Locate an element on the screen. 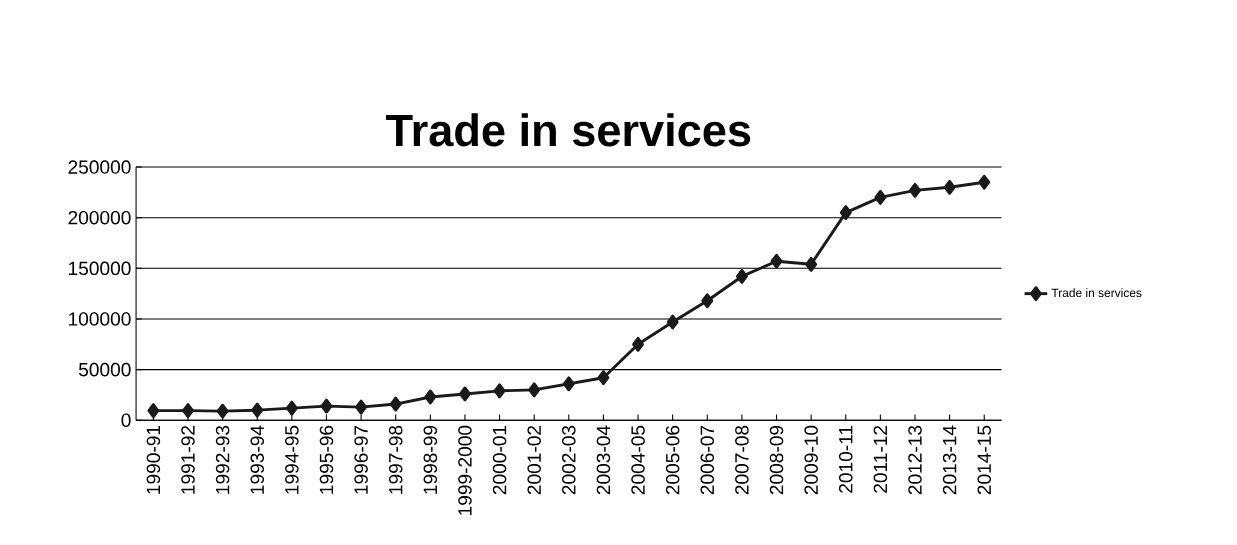 This screenshot has height=545, width=1237. y-tick-label: 100000 is located at coordinates (100, 319).